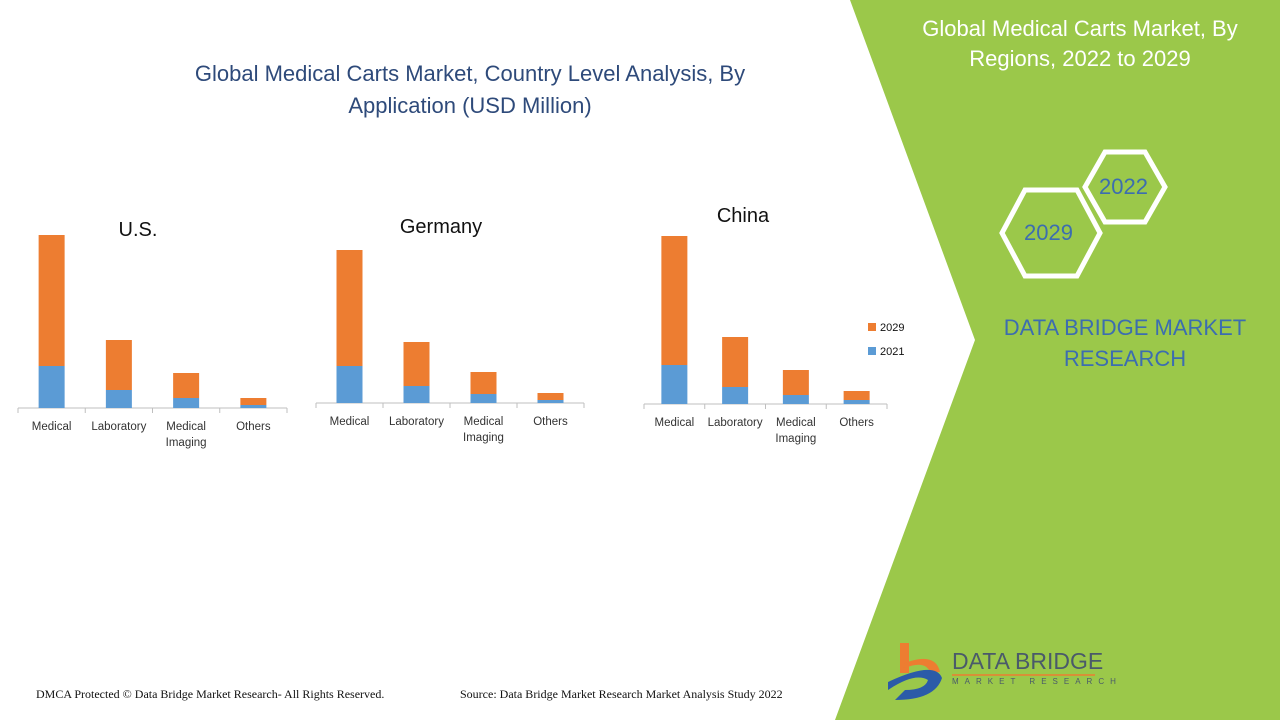 This screenshot has height=720, width=1280. I want to click on hexagon-2022, so click(1125, 187).